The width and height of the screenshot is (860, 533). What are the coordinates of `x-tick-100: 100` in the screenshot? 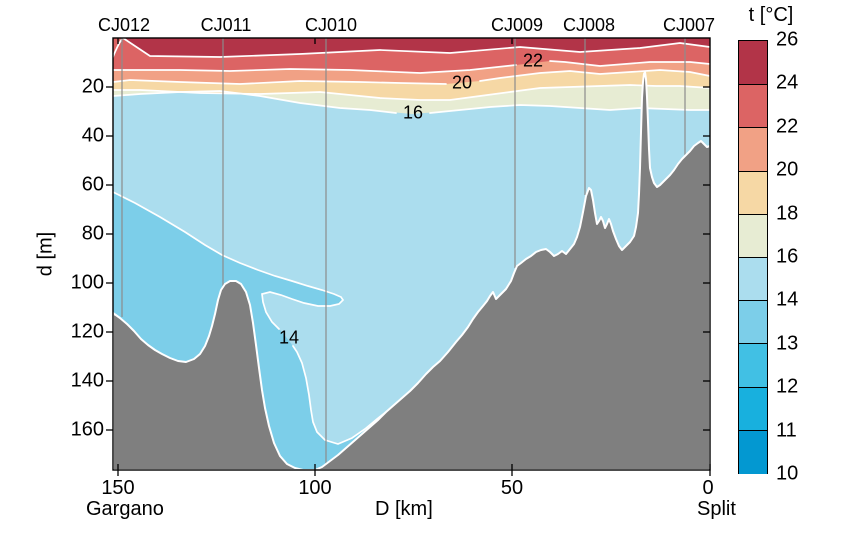 It's located at (315, 488).